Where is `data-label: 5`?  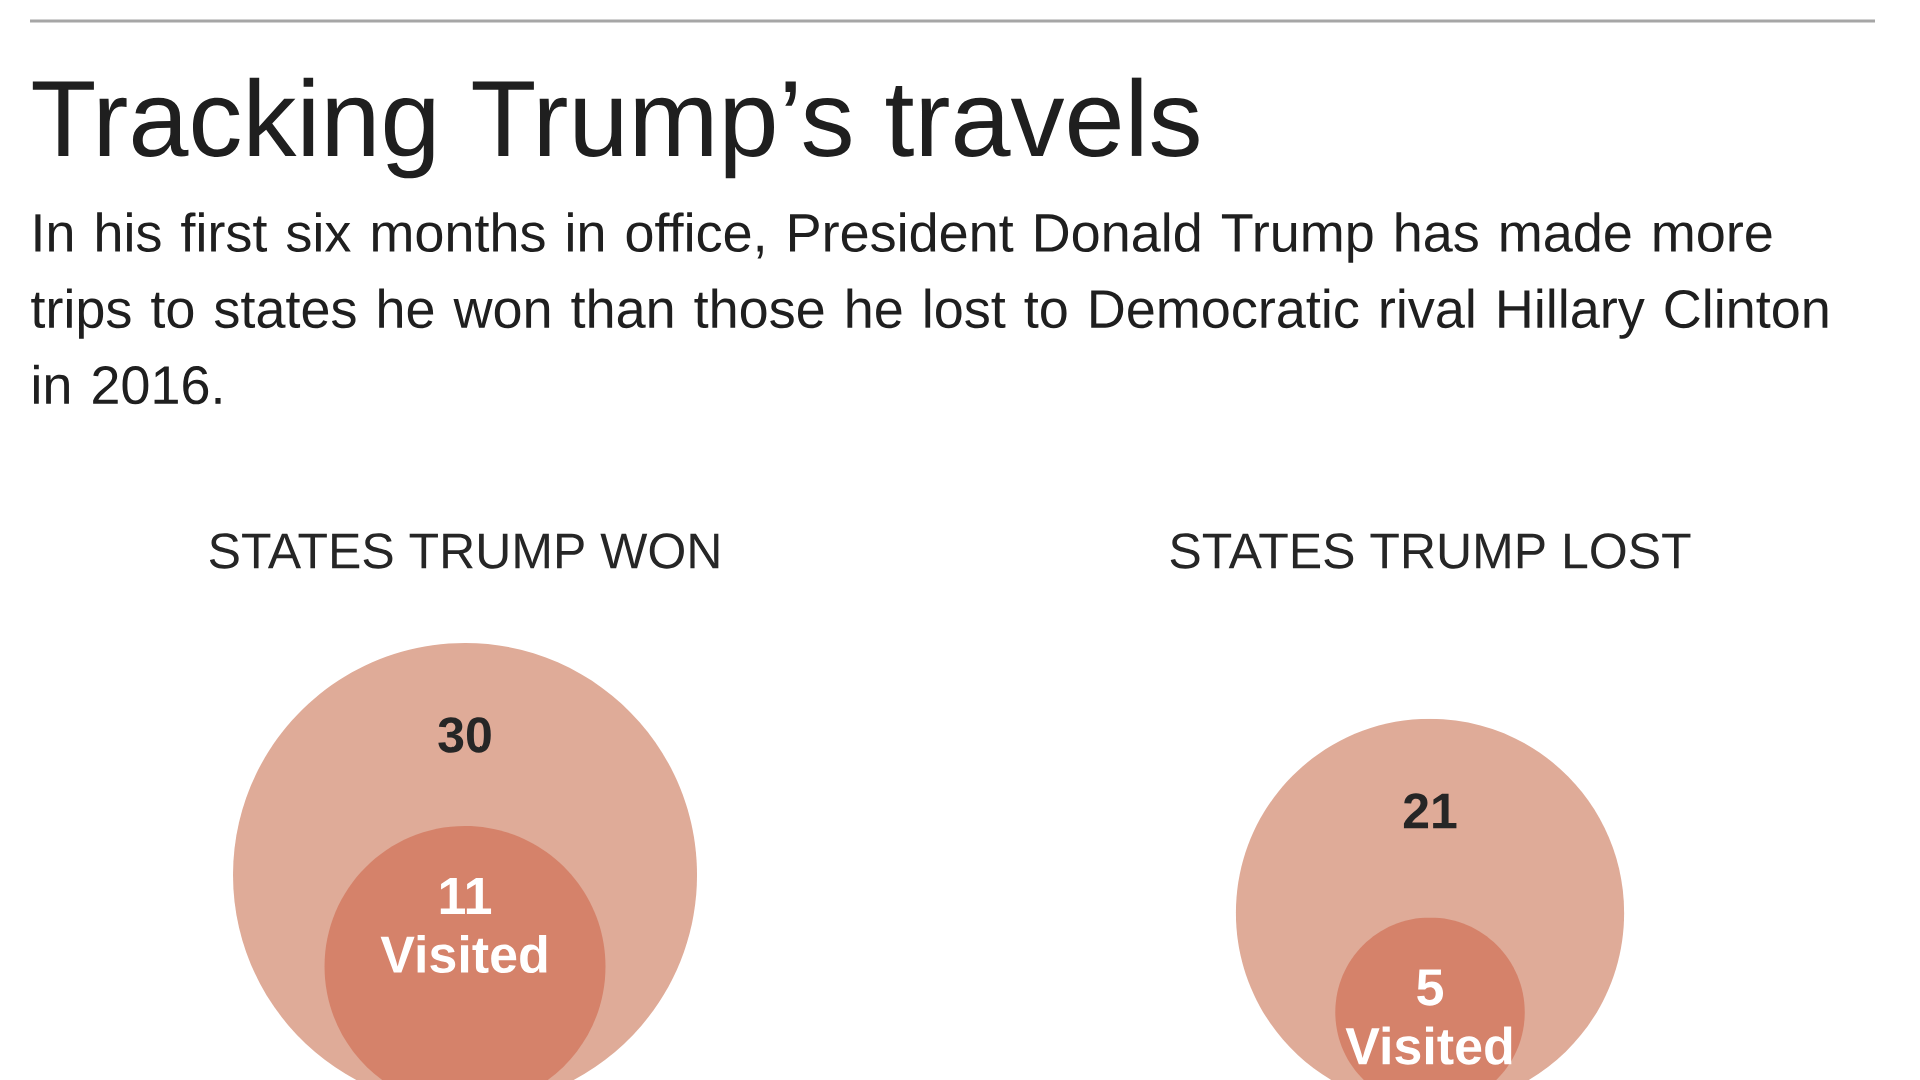
data-label: 5 is located at coordinates (1430, 987).